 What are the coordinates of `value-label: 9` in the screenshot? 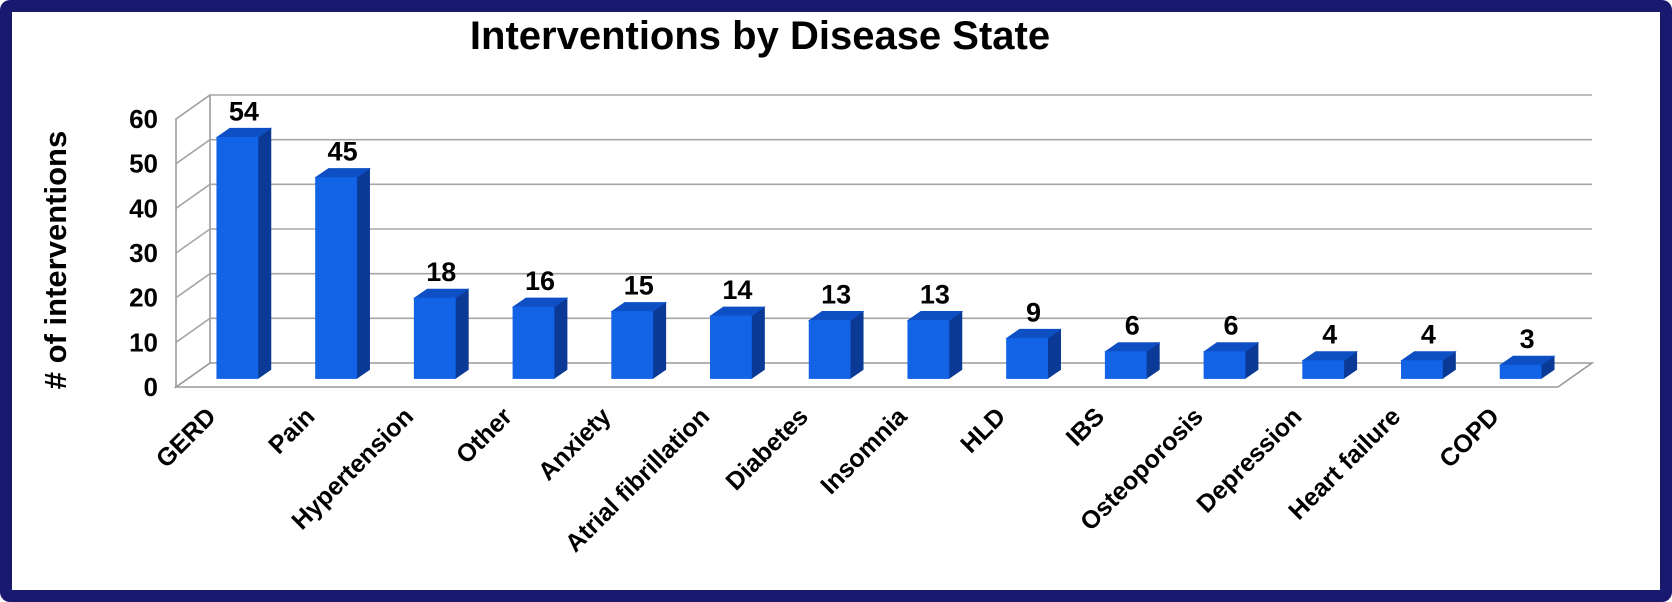 It's located at (1033, 312).